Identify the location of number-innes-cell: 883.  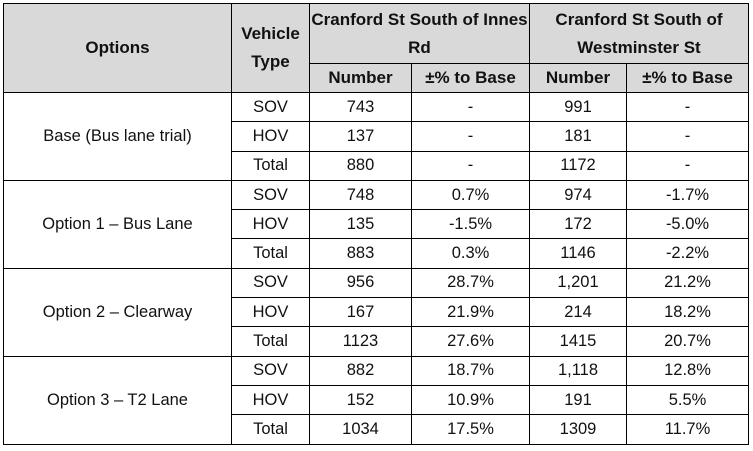
(360, 253).